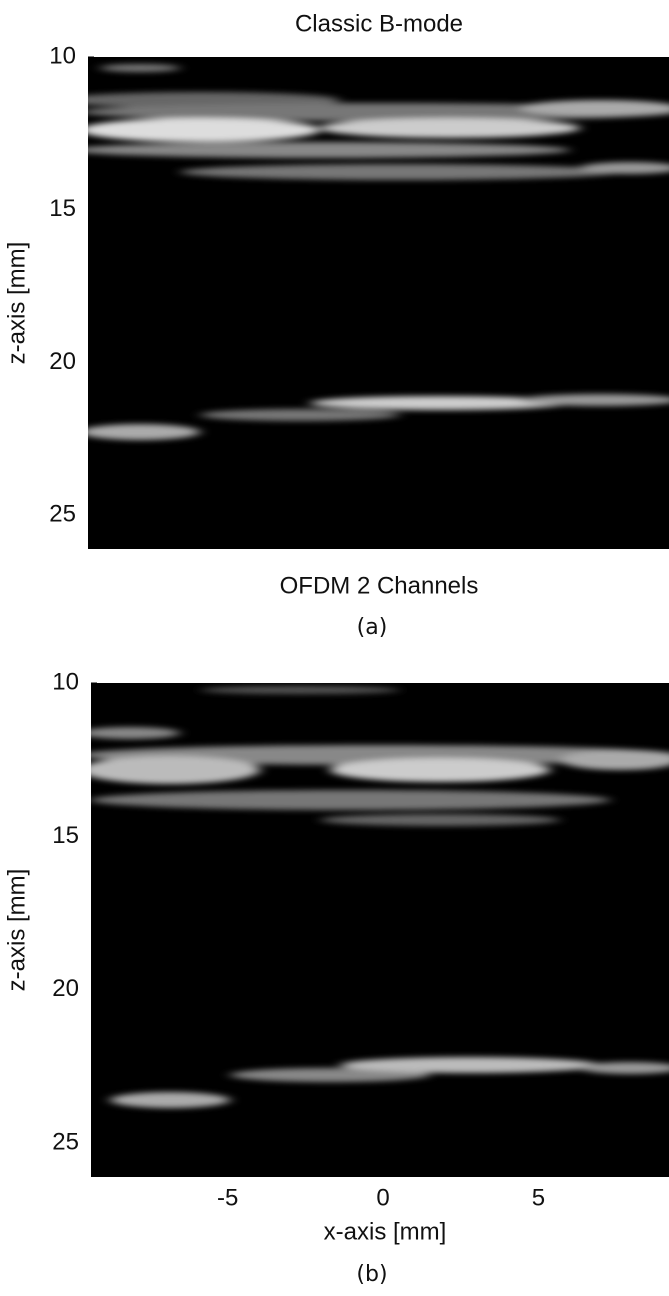 This screenshot has height=1296, width=669. I want to click on x-tick-label: -5, so click(227, 1197).